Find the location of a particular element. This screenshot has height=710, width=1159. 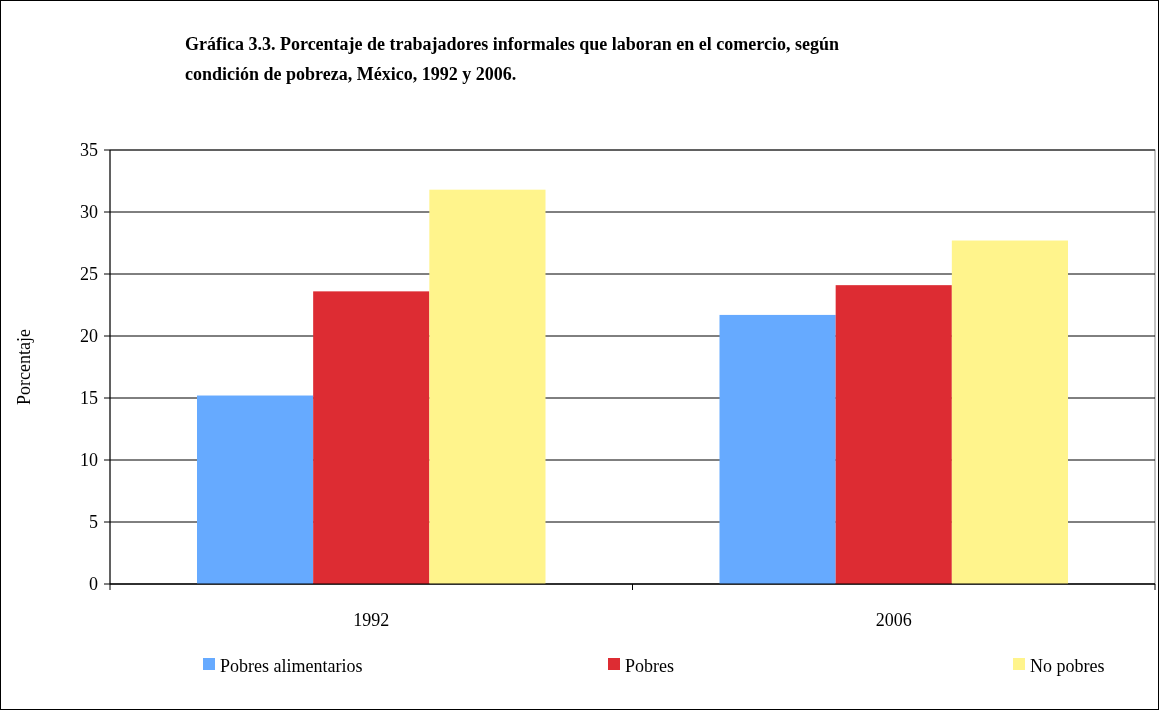

legend-label: Pobres alimentarios is located at coordinates (291, 666).